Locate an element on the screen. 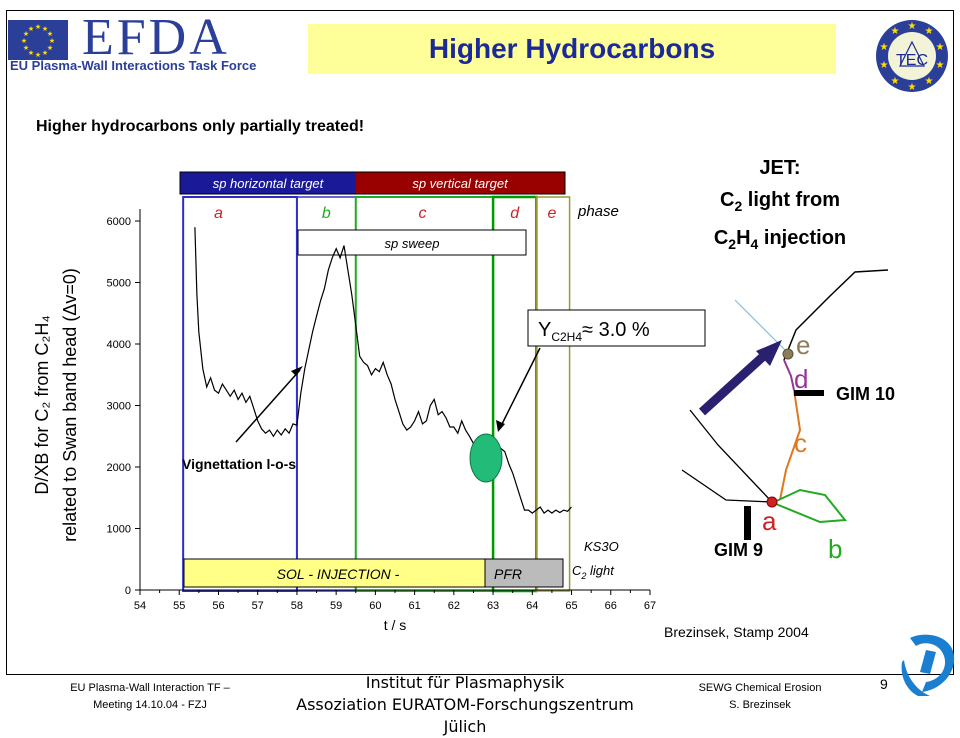 The height and width of the screenshot is (738, 960). footer-mid-line1: Institut für Plasmaphysik is located at coordinates (465, 682).